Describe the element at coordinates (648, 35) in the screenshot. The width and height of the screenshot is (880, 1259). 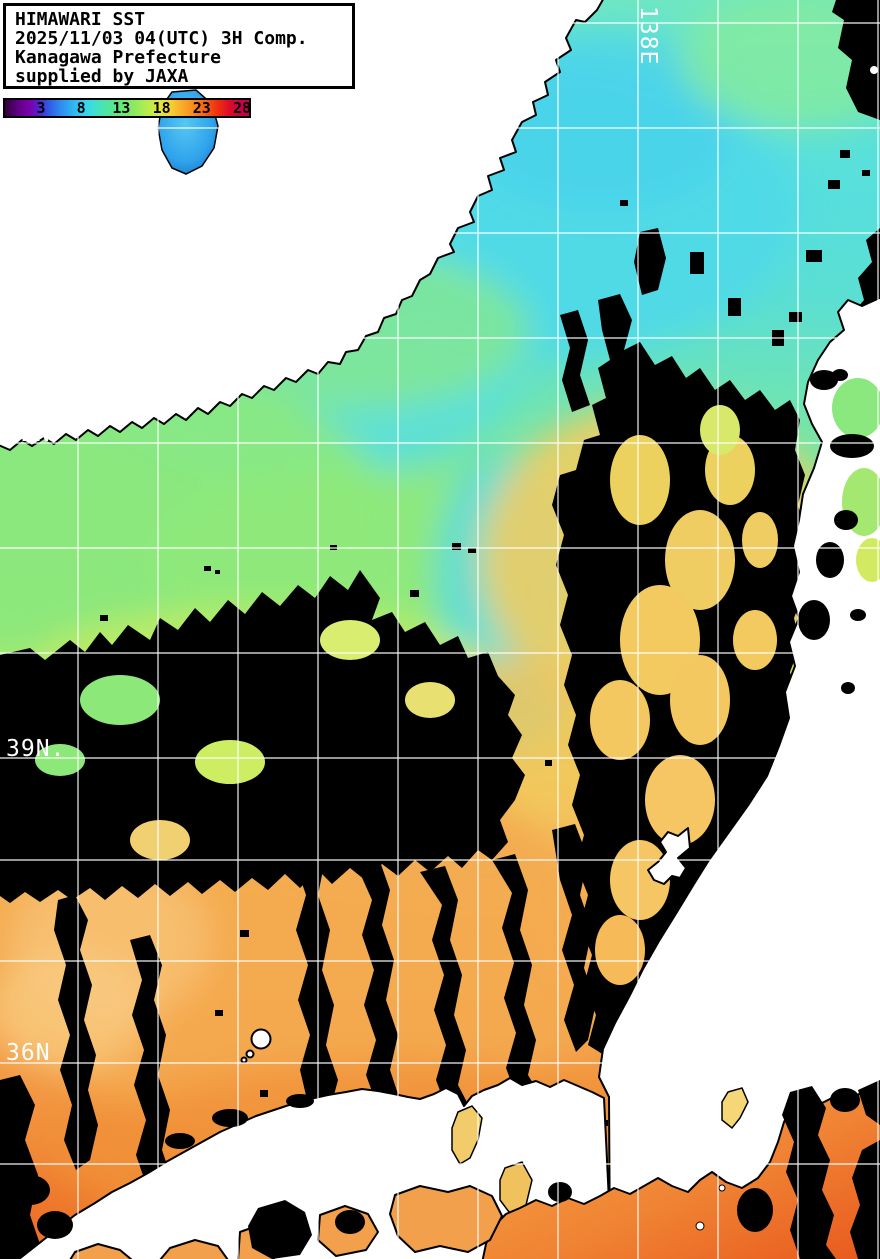
I see `label-longitude-138e: 138E` at that location.